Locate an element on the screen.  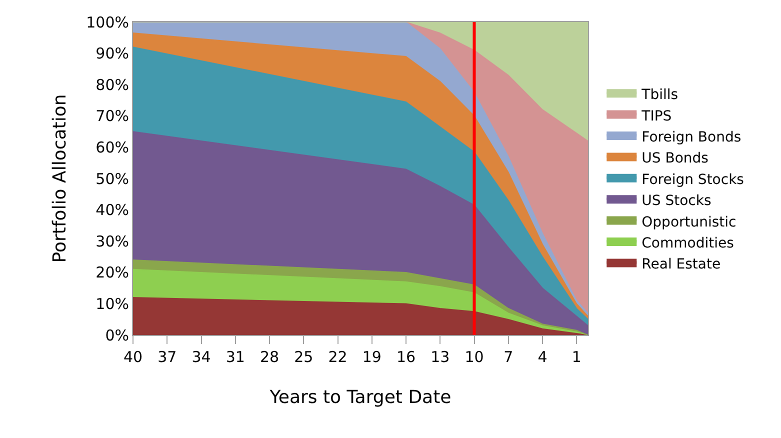
x-tick-label: 10 is located at coordinates (474, 357).